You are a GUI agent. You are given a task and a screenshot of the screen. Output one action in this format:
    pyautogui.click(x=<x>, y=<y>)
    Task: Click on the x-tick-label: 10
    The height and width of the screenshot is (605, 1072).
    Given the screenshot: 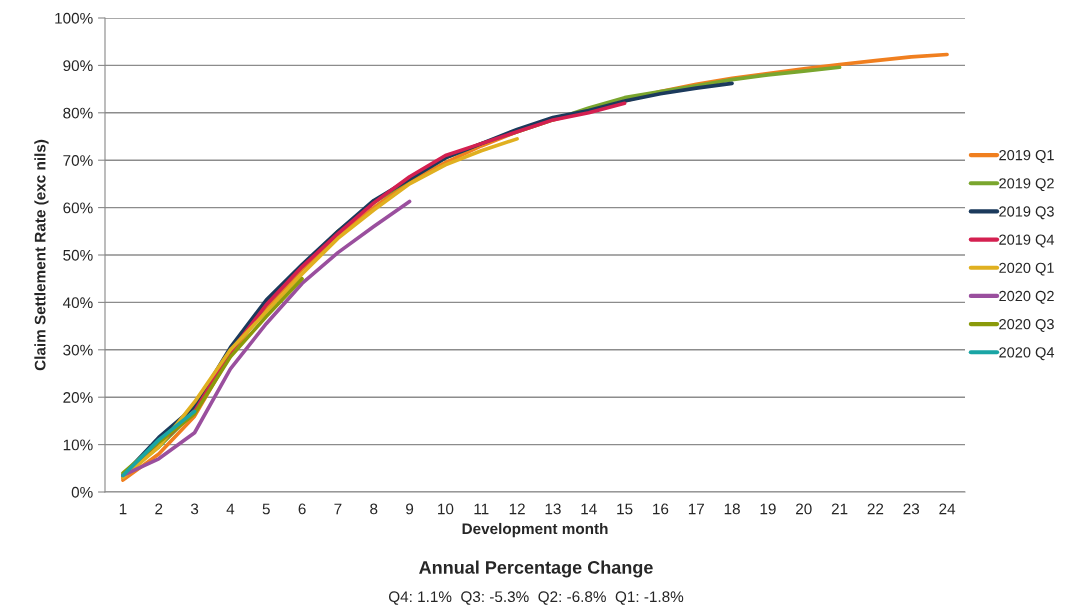 What is the action you would take?
    pyautogui.click(x=446, y=509)
    